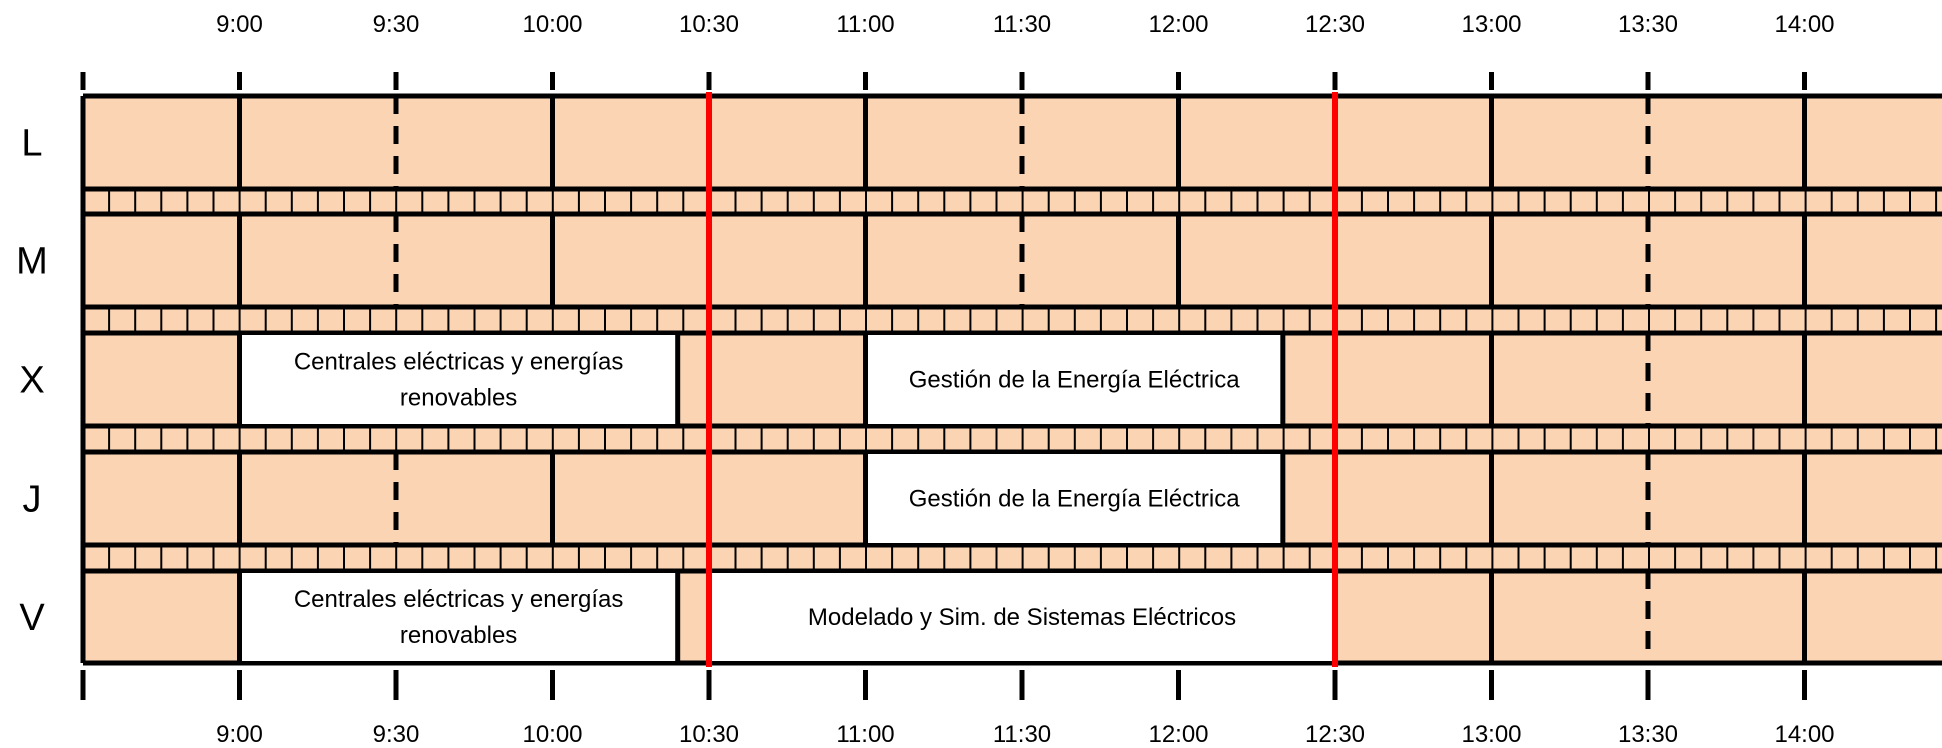 The width and height of the screenshot is (1942, 748). I want to click on time-label-top: 11:00, so click(865, 24).